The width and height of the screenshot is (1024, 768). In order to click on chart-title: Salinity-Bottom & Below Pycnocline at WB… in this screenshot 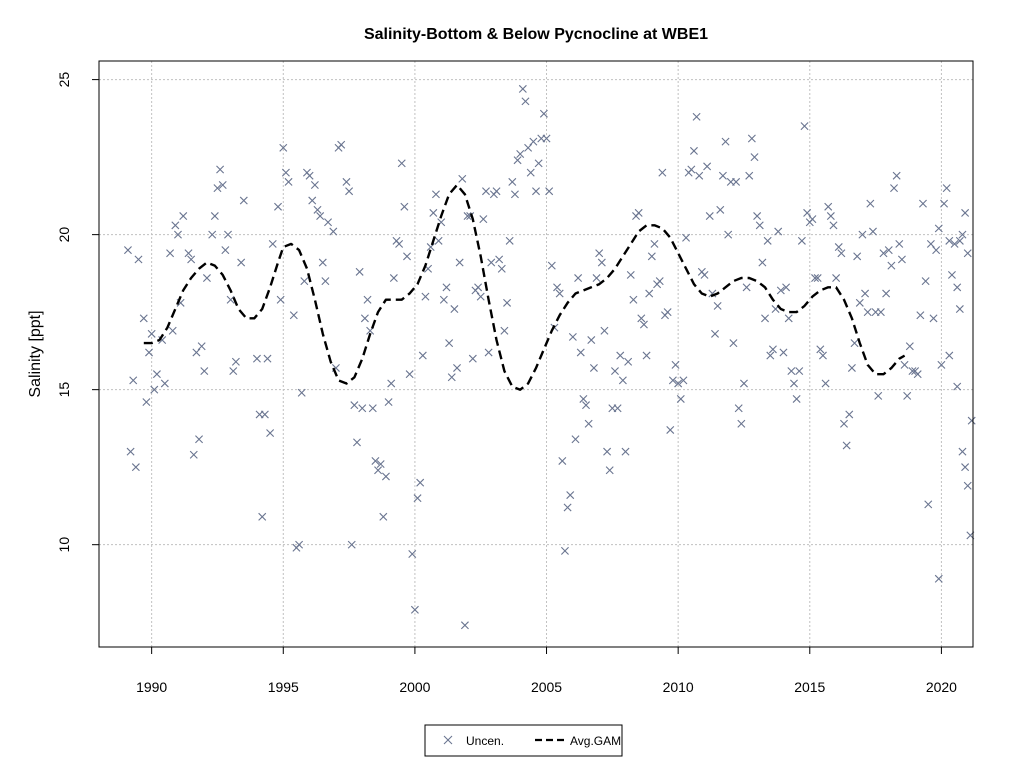, I will do `click(536, 34)`.